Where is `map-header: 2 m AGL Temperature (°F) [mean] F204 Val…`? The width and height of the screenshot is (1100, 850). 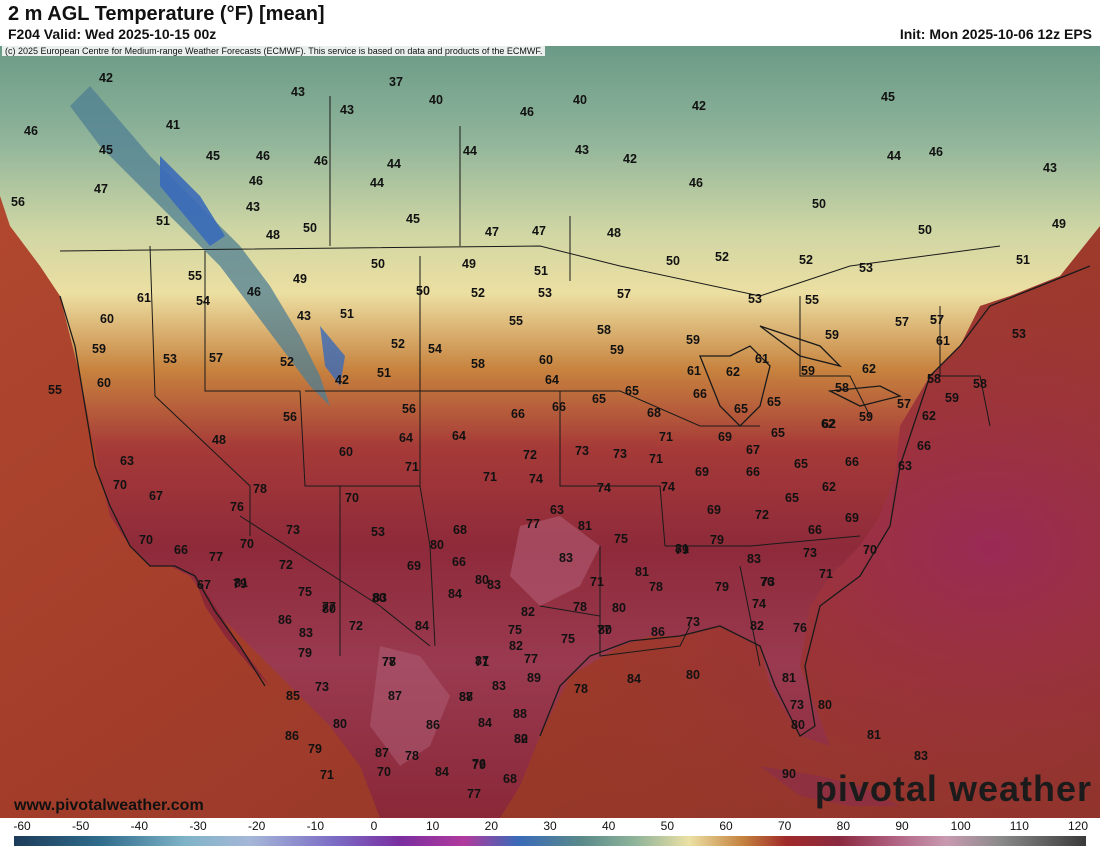 map-header: 2 m AGL Temperature (°F) [mean] F204 Val… is located at coordinates (550, 23).